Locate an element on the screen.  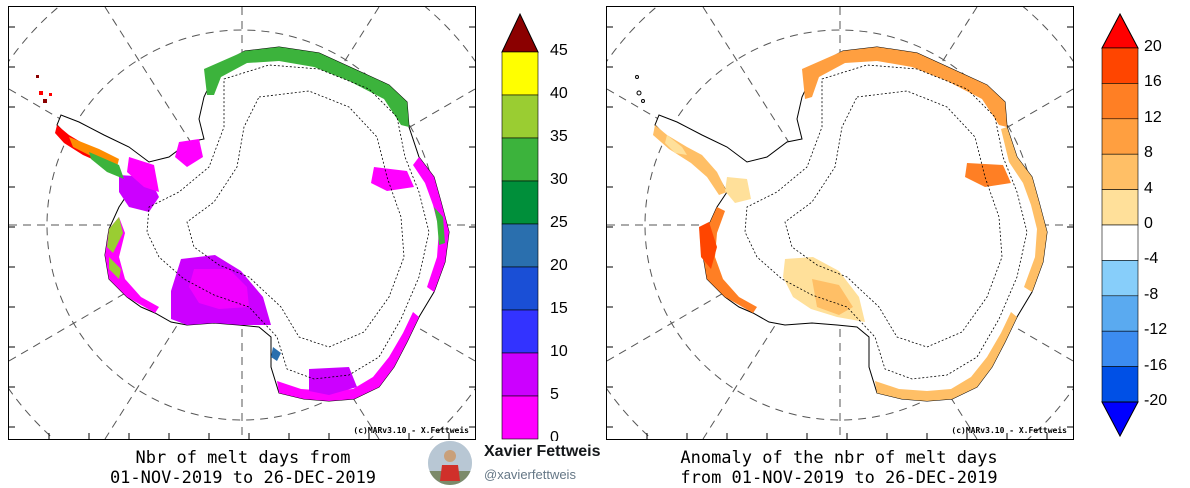
colorbar-tick-label: -12 is located at coordinates (1156, 330).